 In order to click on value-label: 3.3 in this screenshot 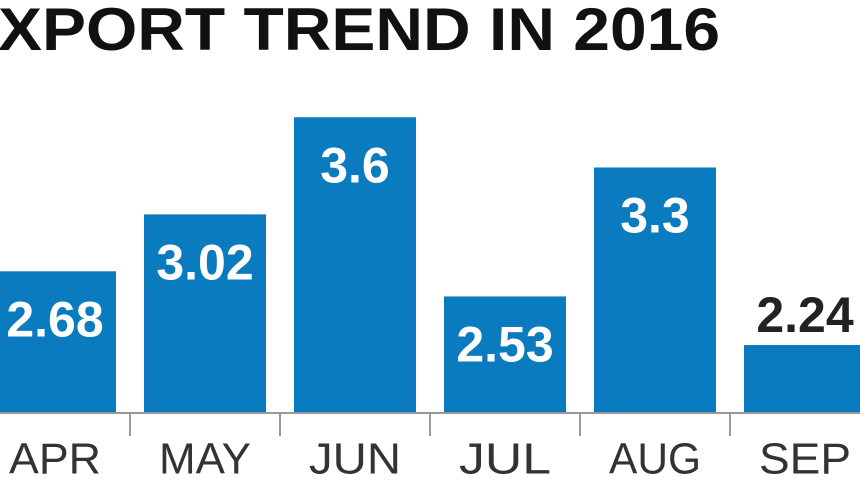, I will do `click(655, 216)`.